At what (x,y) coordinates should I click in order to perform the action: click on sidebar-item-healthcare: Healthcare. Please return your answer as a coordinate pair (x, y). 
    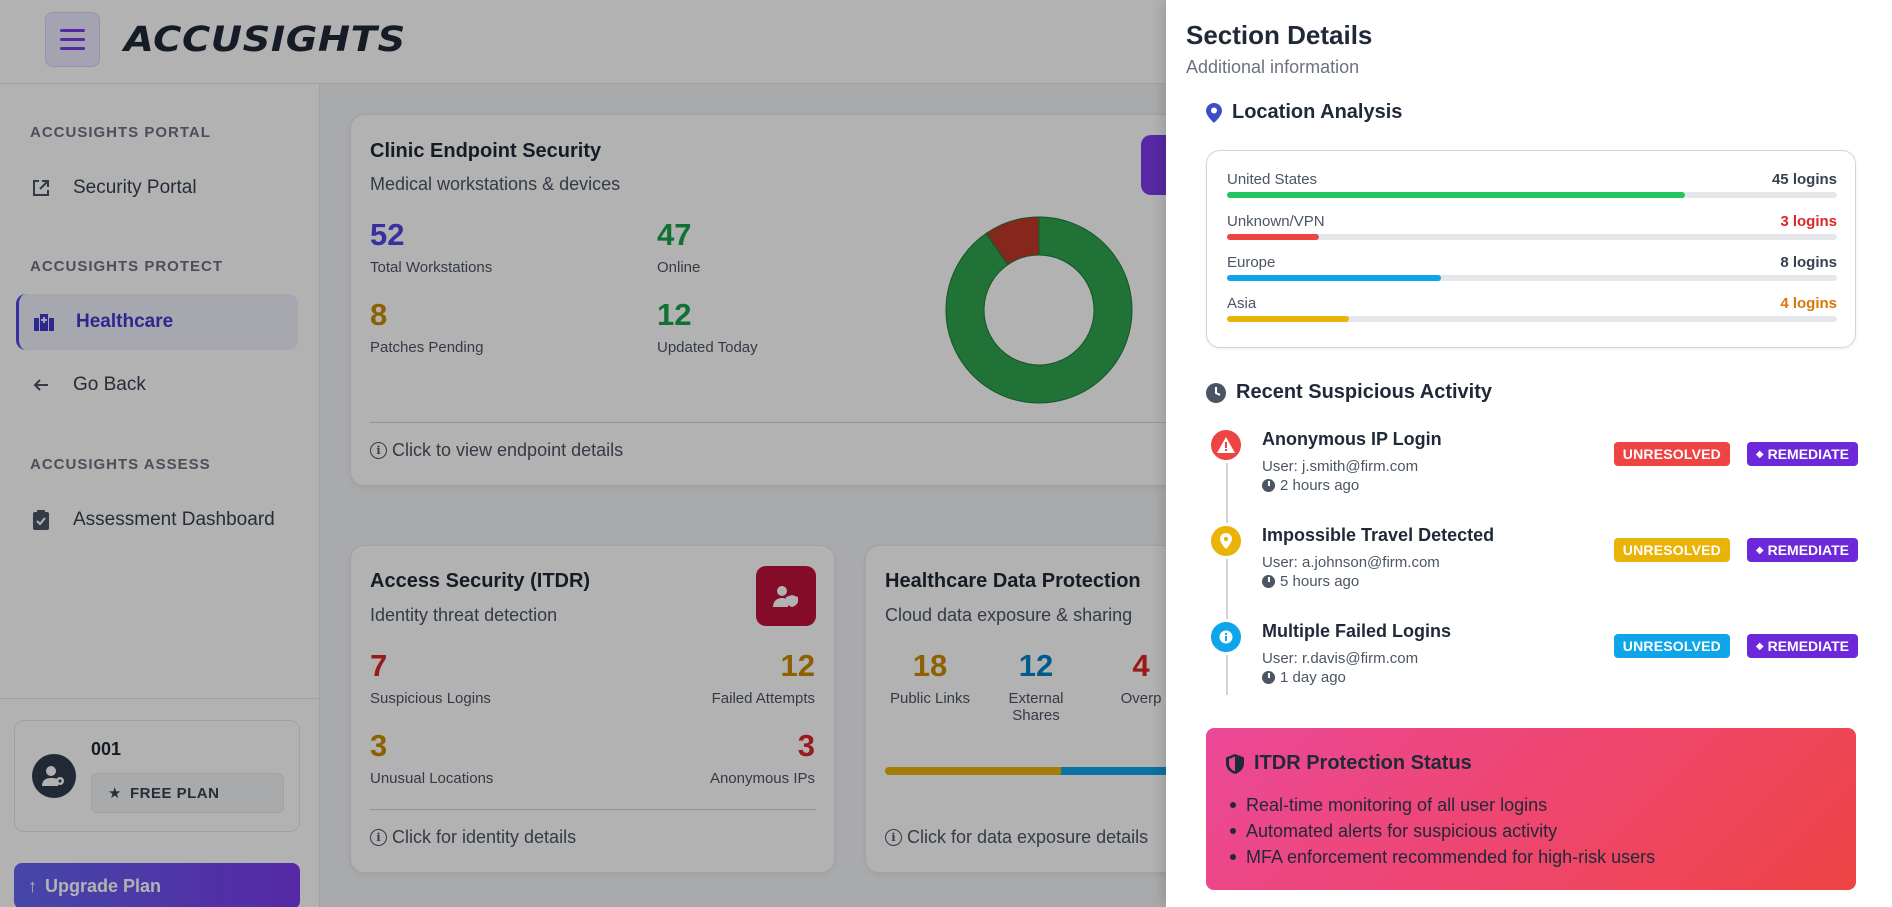
    Looking at the image, I should click on (157, 322).